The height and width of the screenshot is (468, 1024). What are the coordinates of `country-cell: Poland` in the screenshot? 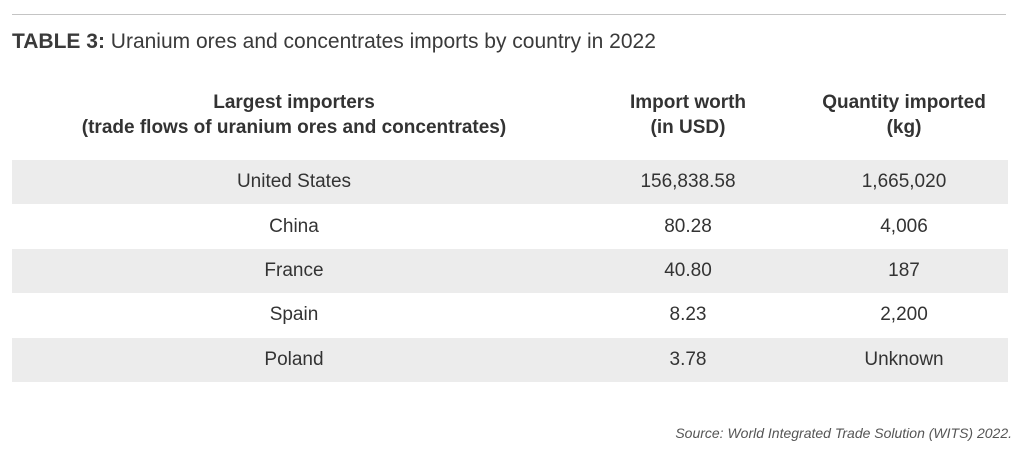 It's located at (294, 359).